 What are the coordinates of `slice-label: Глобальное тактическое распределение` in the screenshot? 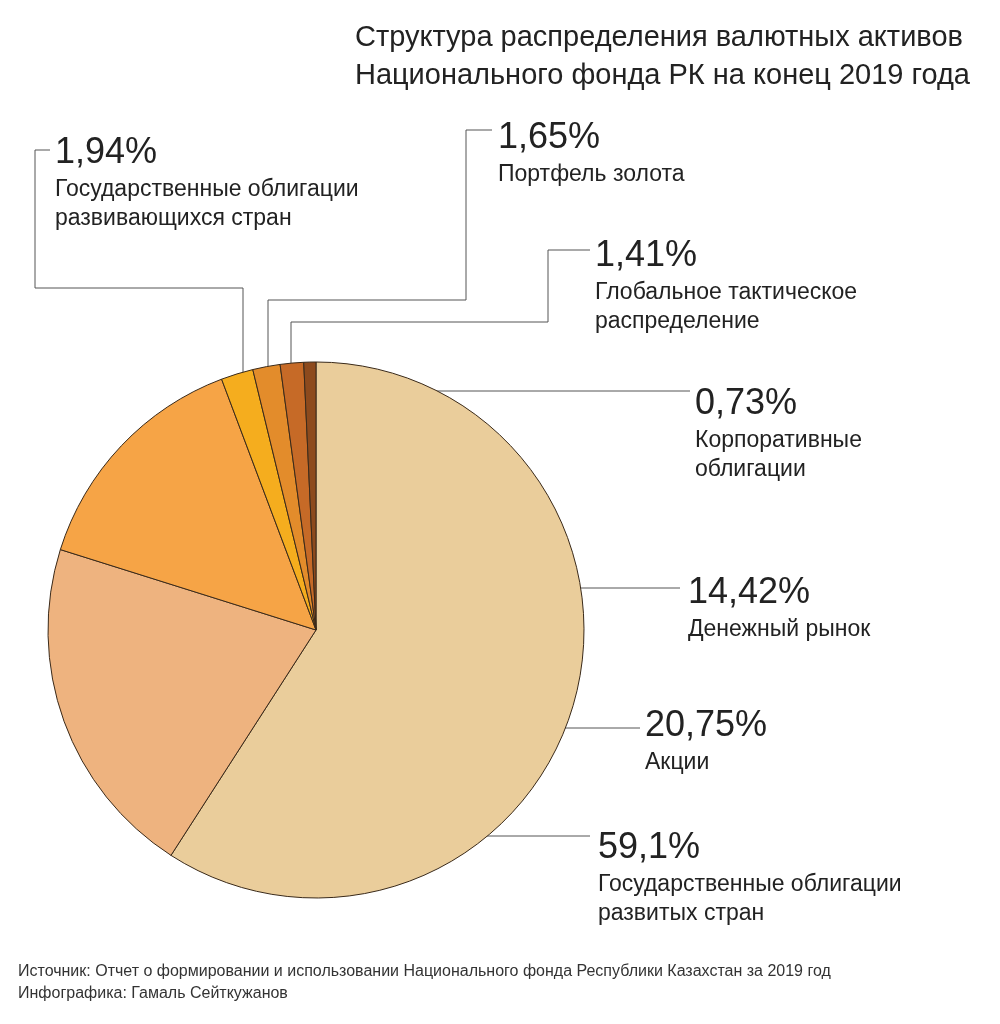 It's located at (726, 305).